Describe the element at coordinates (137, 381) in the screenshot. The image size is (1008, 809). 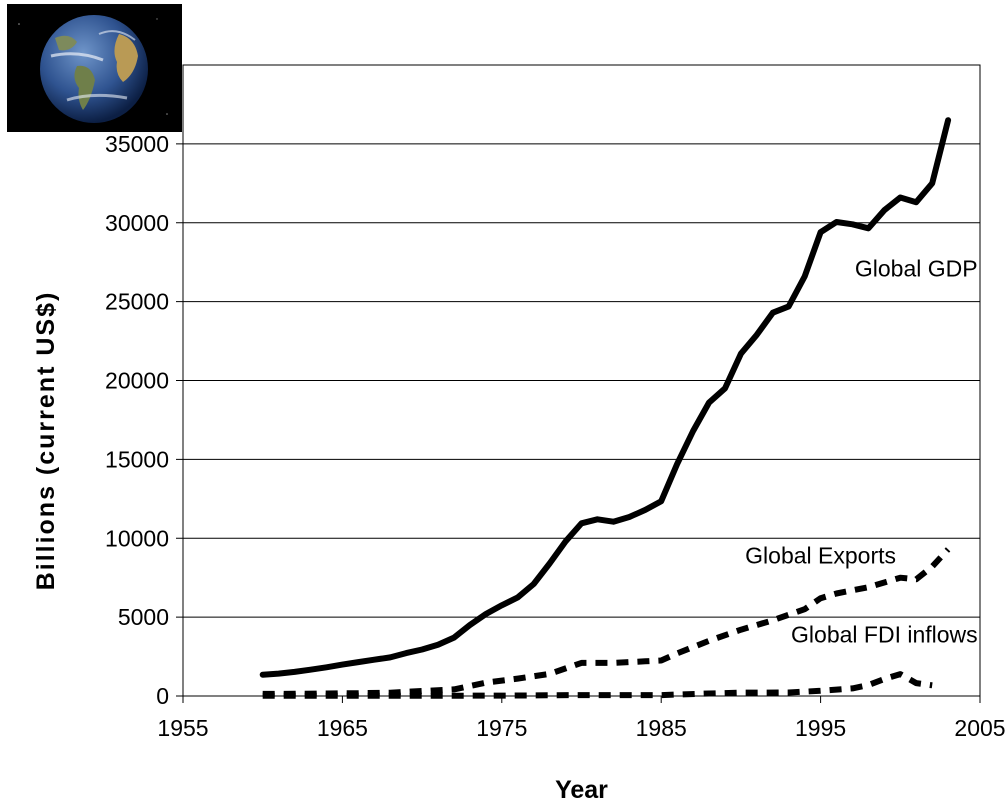
I see `y-tick-label: 20000` at that location.